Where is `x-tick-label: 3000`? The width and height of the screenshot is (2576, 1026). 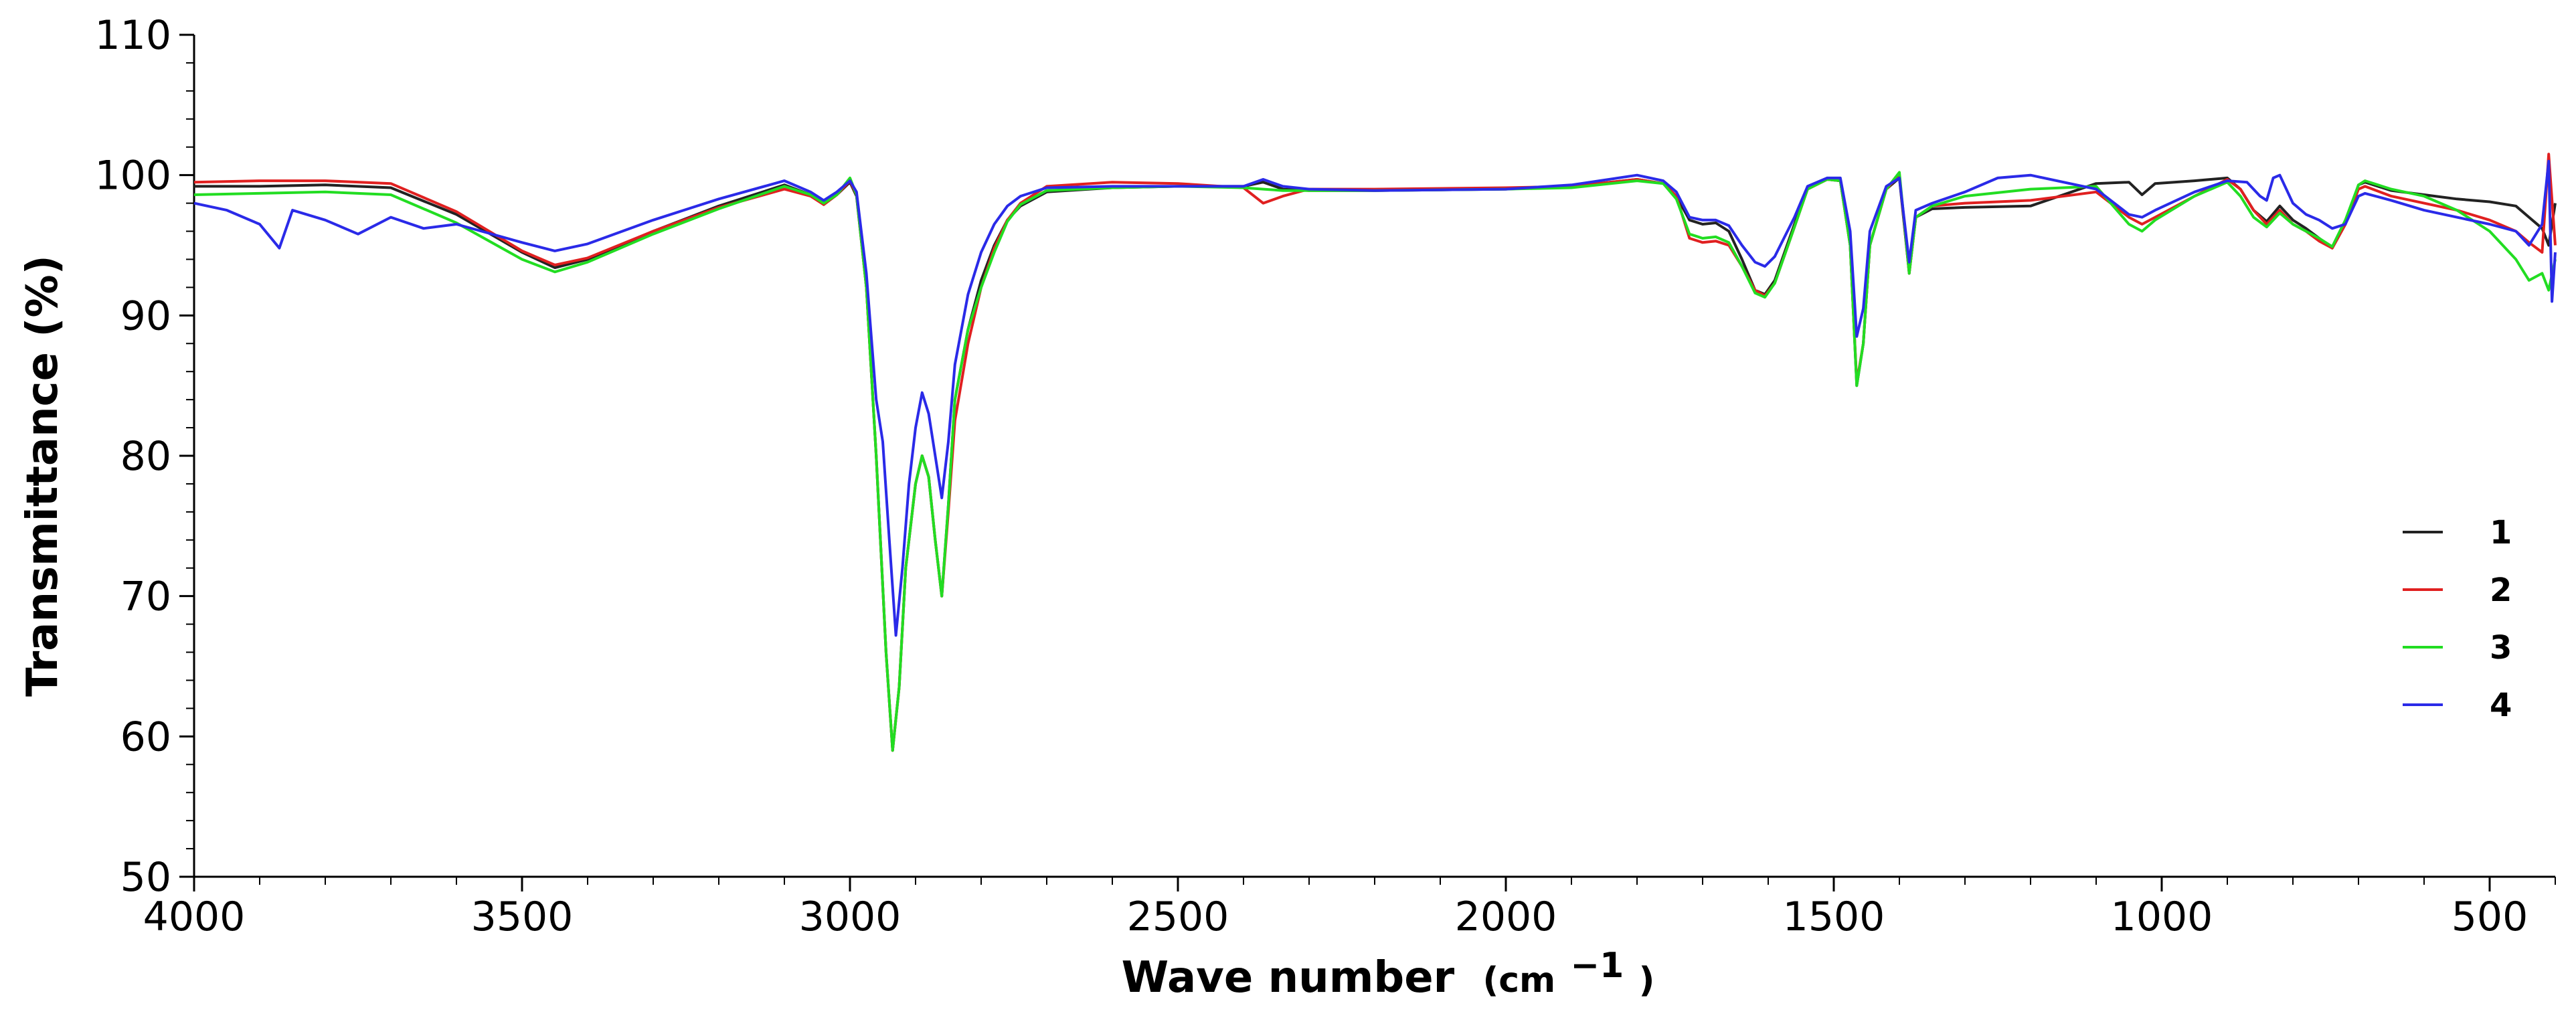 x-tick-label: 3000 is located at coordinates (850, 916).